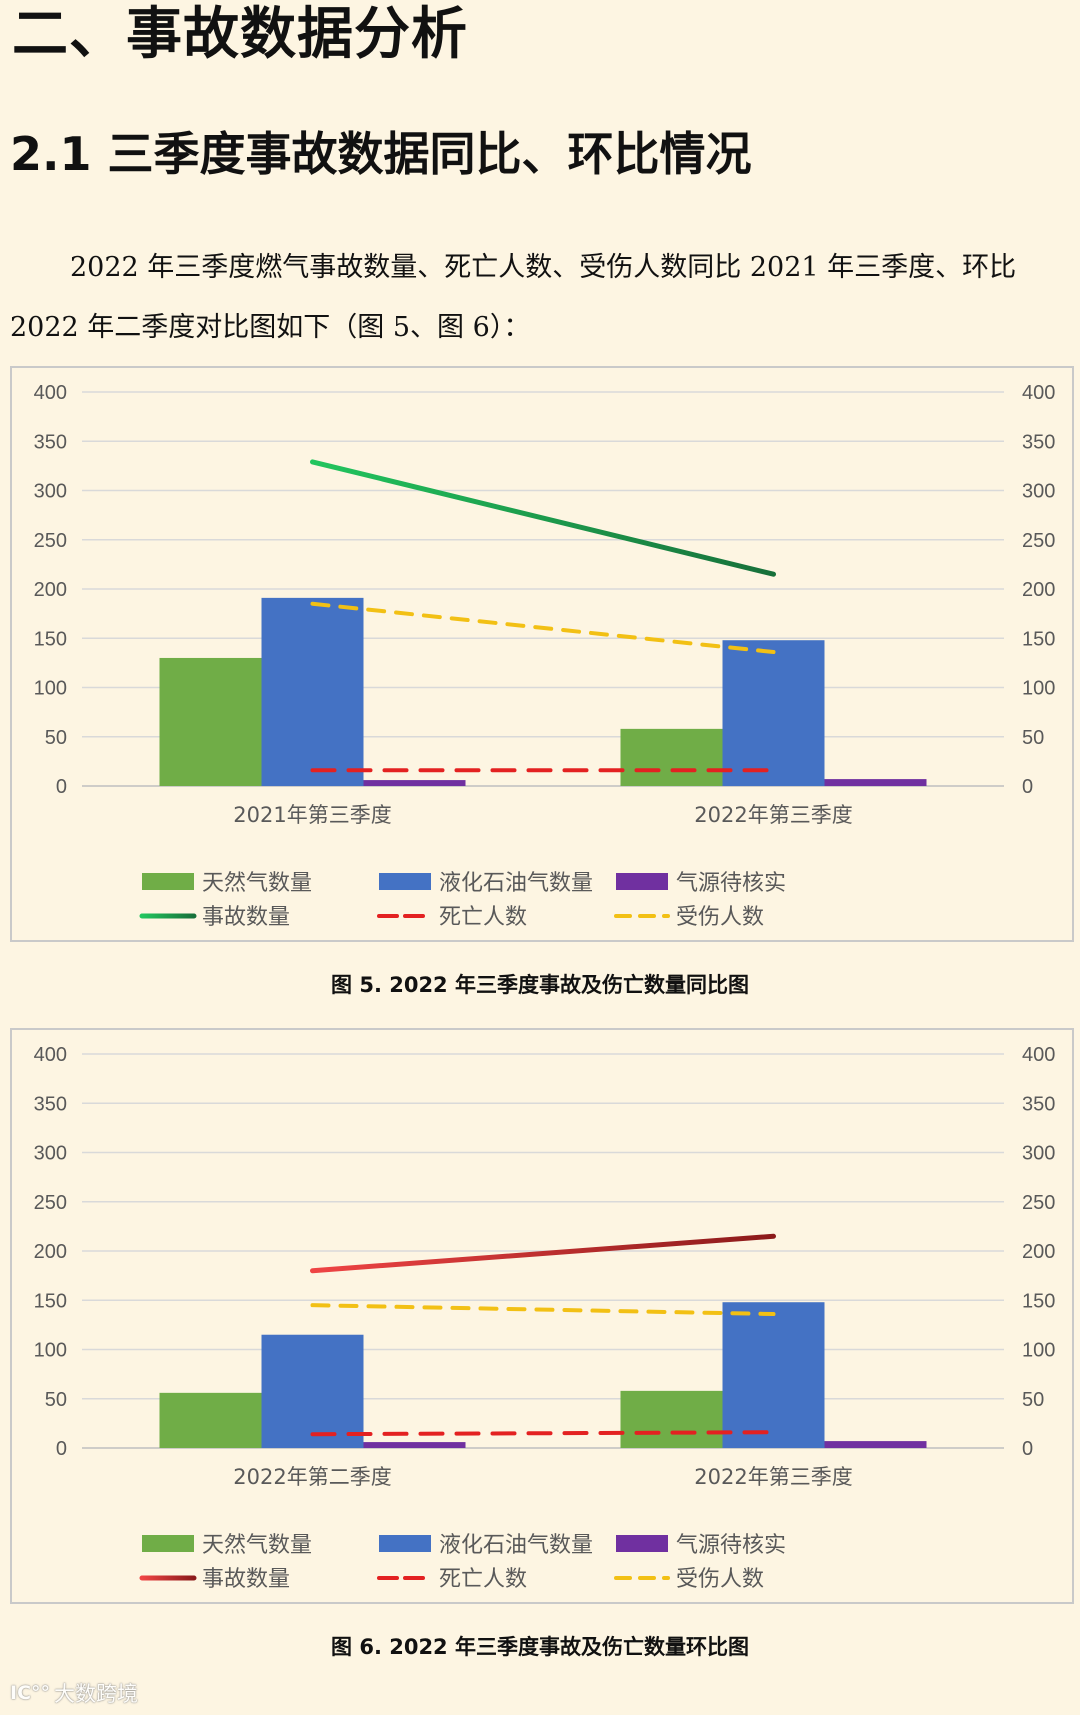 The height and width of the screenshot is (1715, 1080). Describe the element at coordinates (30, 1693) in the screenshot. I see `watermark-logo-icon: ⅠC°°` at that location.